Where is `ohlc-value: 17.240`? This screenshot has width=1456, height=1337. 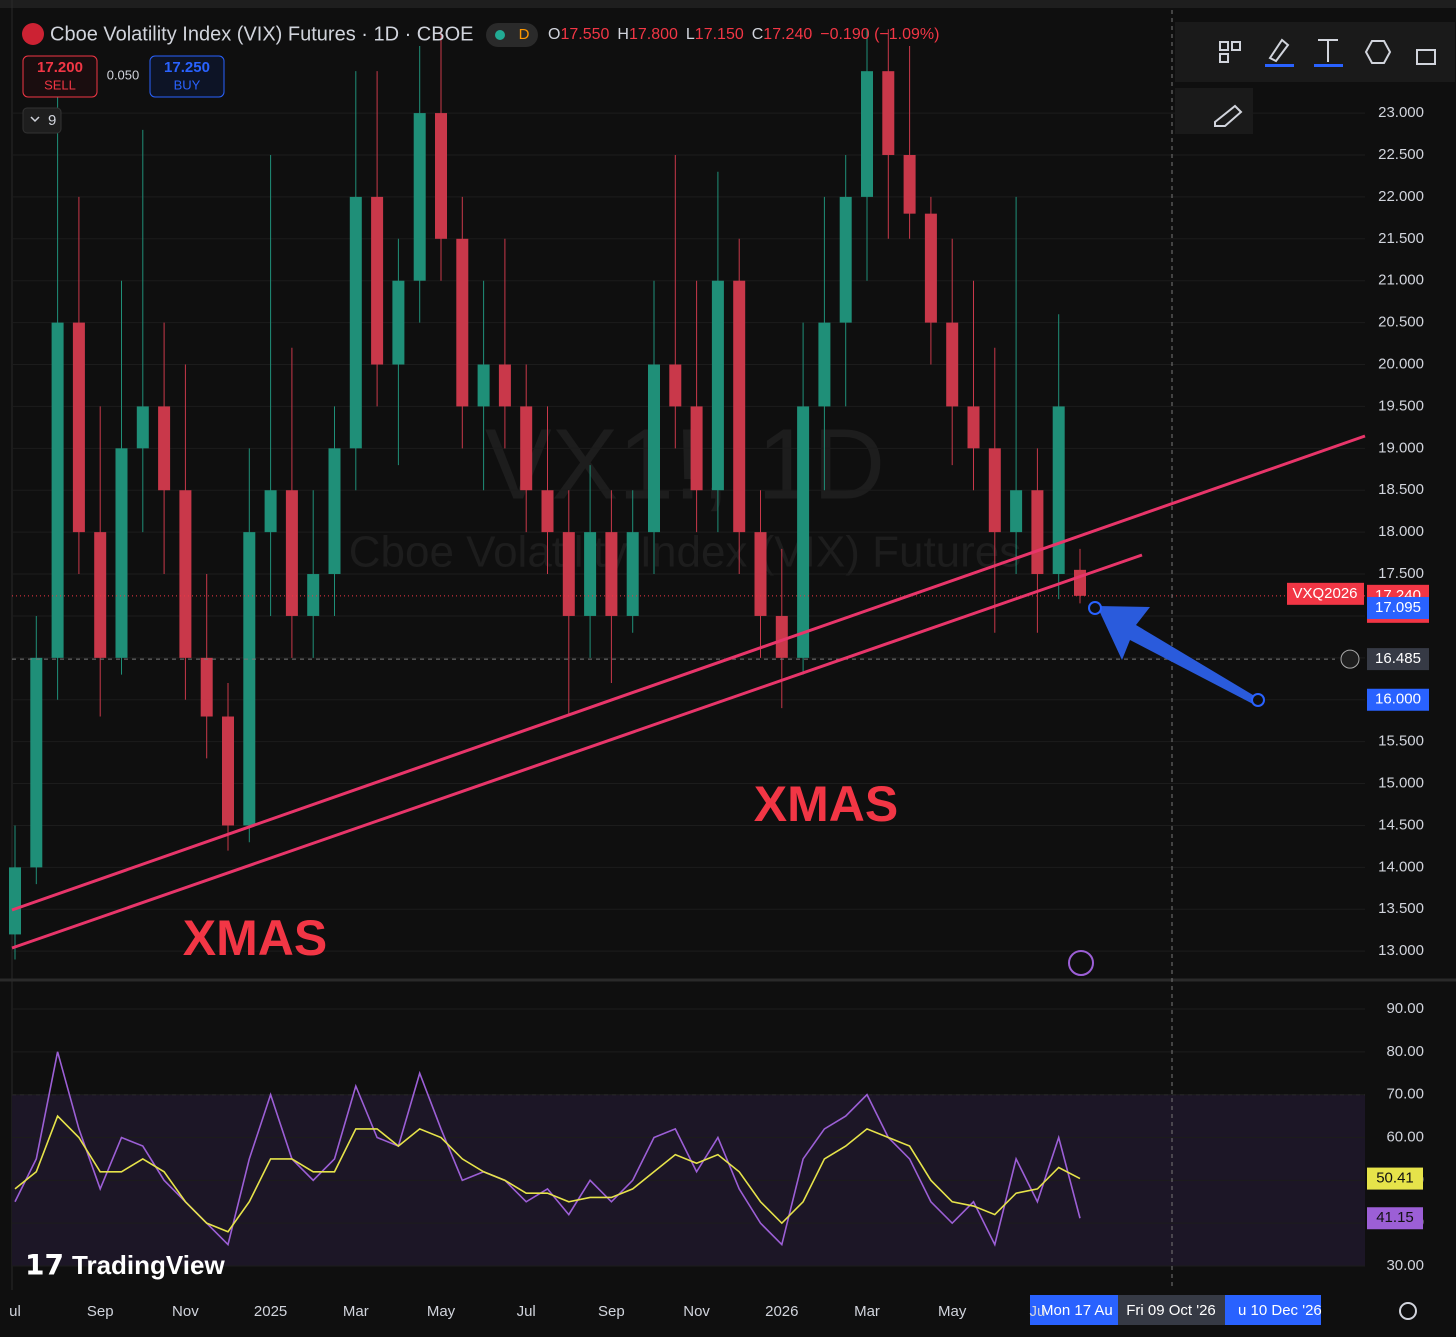 ohlc-value: 17.240 is located at coordinates (787, 34).